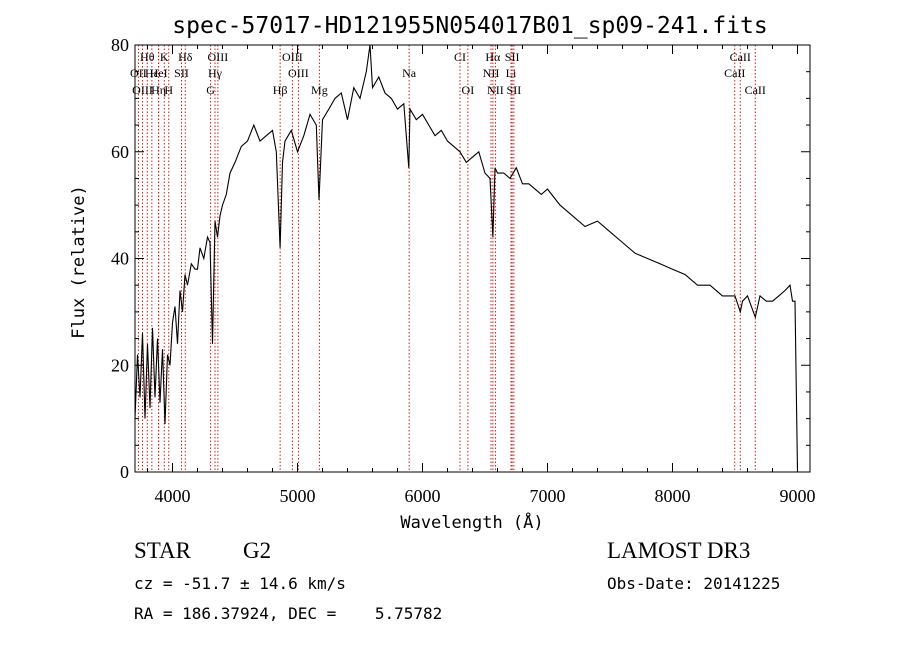  What do you see at coordinates (164, 57) in the screenshot?
I see `line-marker-label: K` at bounding box center [164, 57].